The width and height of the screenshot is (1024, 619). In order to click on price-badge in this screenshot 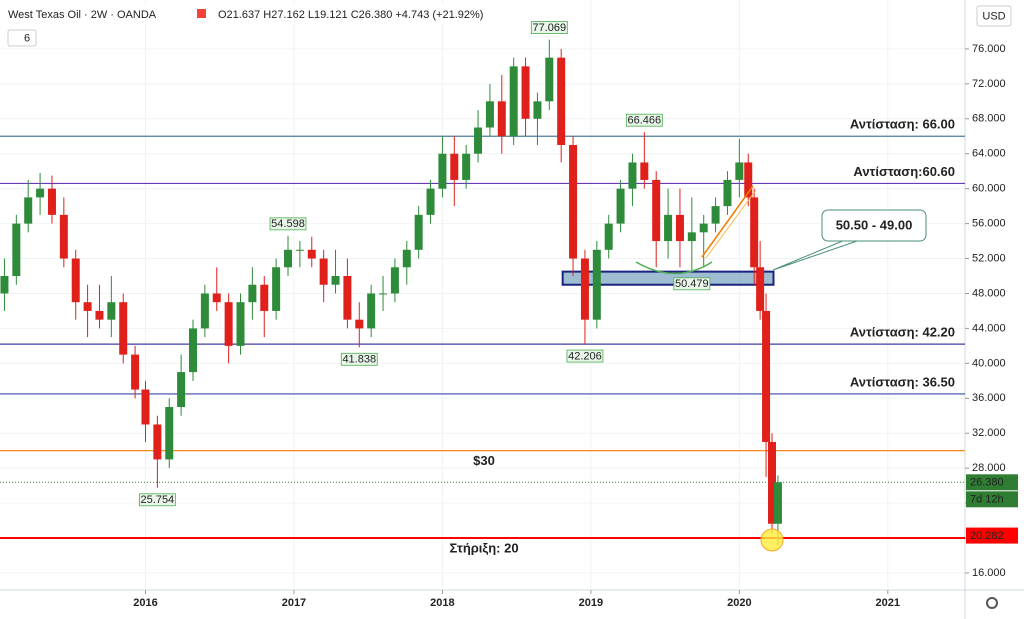, I will do `click(992, 482)`.